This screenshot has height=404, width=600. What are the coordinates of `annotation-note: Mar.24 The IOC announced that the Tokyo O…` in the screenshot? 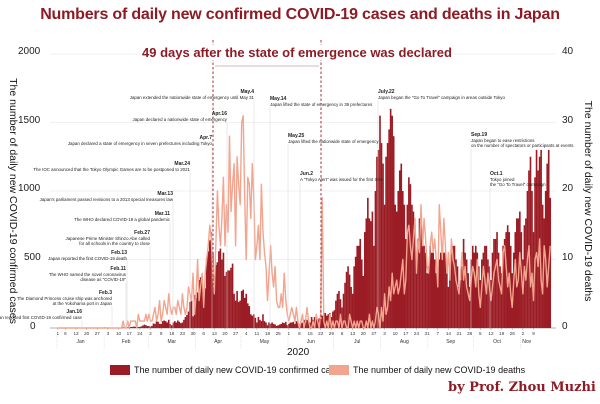 It's located at (111, 166).